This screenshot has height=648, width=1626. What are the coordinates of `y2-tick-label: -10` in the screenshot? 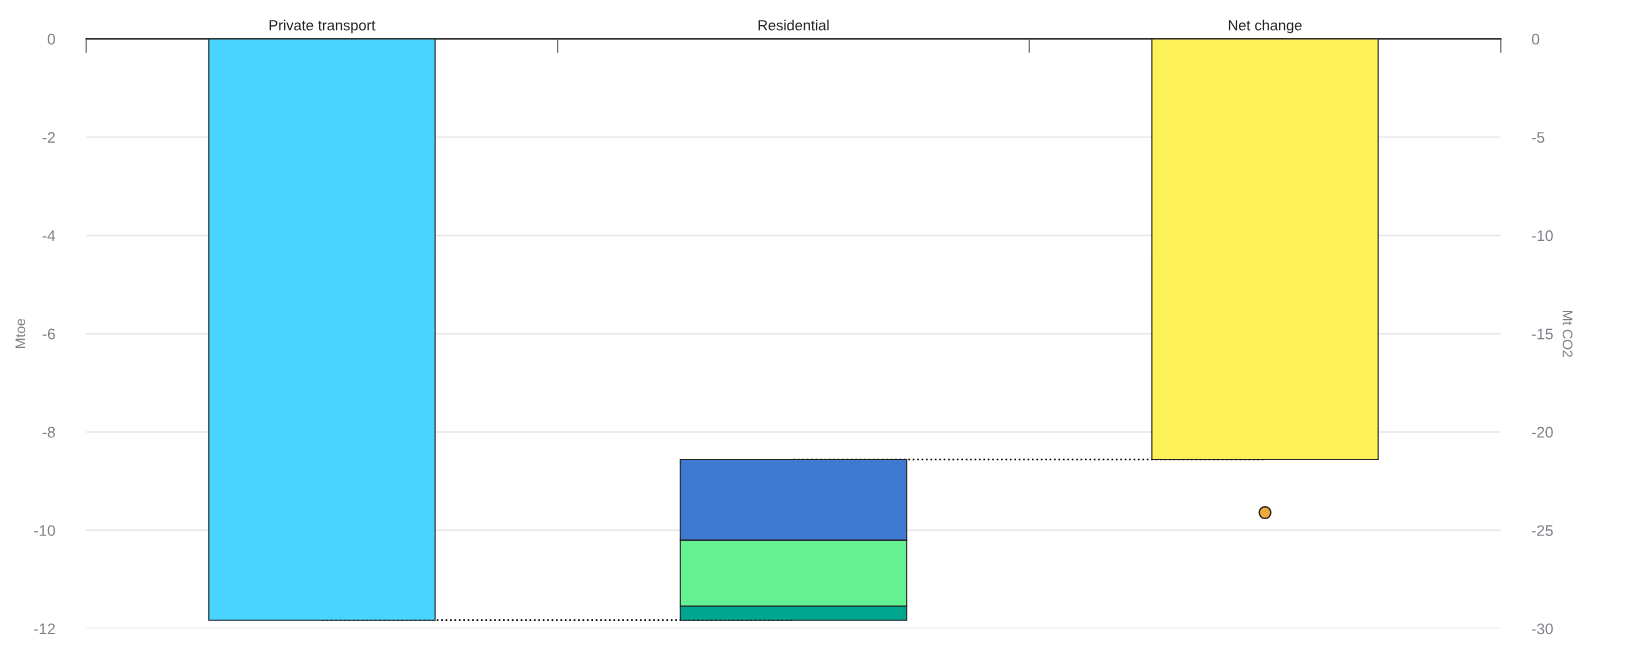 It's located at (1542, 236).